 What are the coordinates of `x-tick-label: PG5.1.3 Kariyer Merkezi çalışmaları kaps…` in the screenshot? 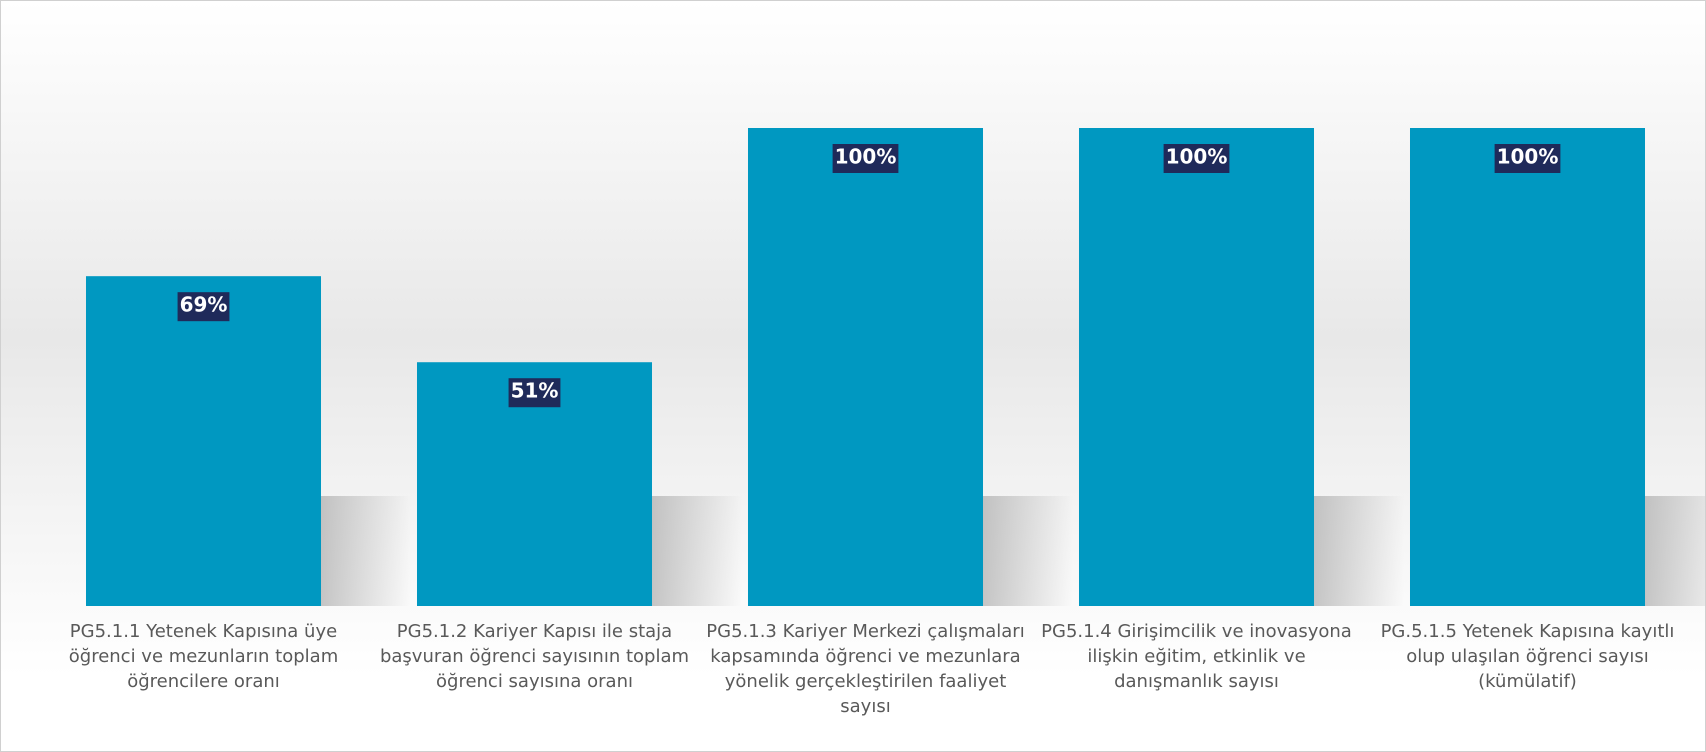 It's located at (865, 669).